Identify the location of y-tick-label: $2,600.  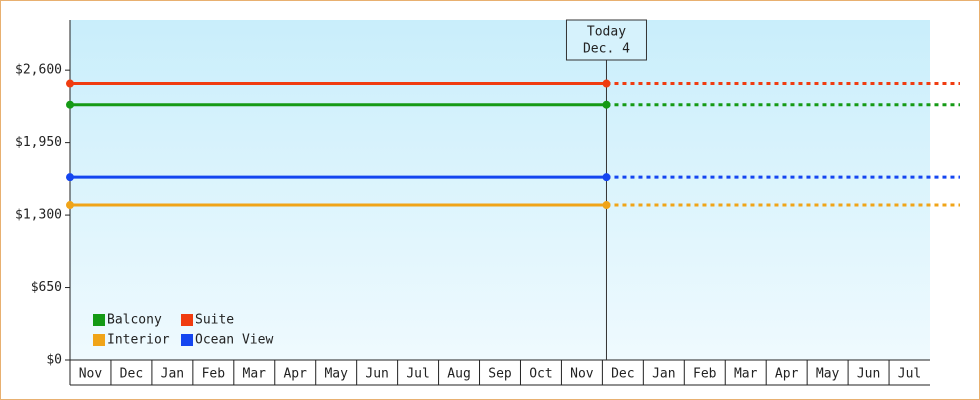
(38, 70).